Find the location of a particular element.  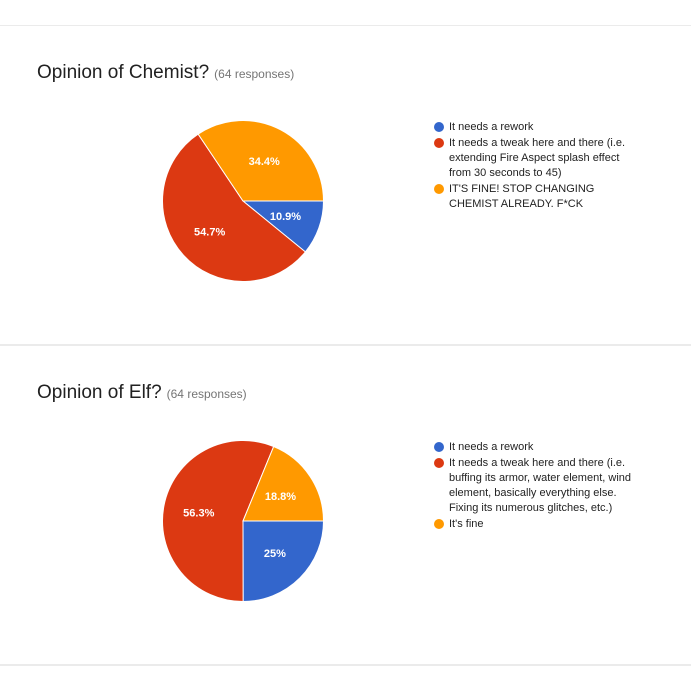

pie-slice-it-s-fine-stop-changing-chemis is located at coordinates (261, 161).